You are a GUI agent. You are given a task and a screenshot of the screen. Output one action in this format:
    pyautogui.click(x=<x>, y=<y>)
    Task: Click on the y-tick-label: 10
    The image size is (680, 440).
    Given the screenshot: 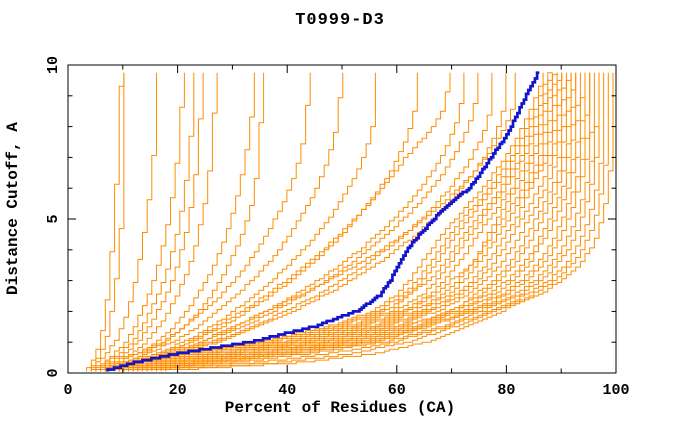 What is the action you would take?
    pyautogui.click(x=53, y=65)
    